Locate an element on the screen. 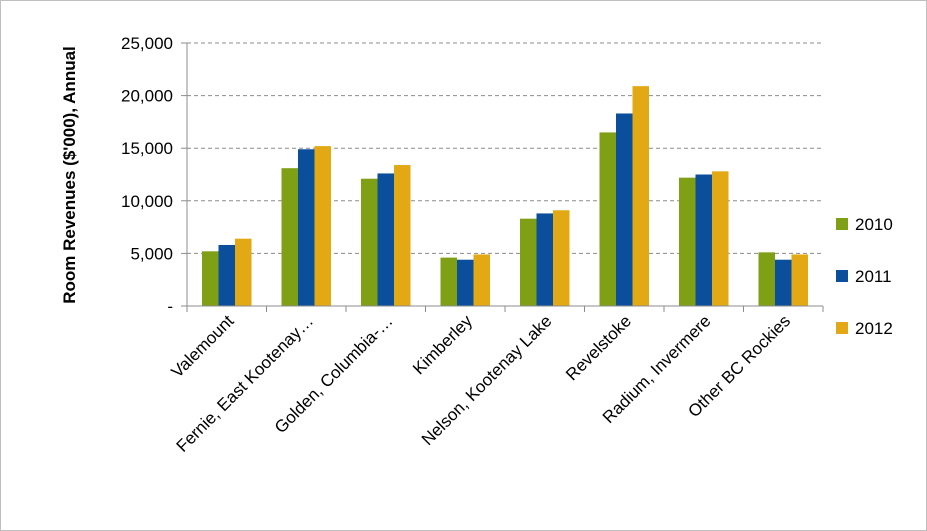  legend-label-2011: 2011 is located at coordinates (873, 276).